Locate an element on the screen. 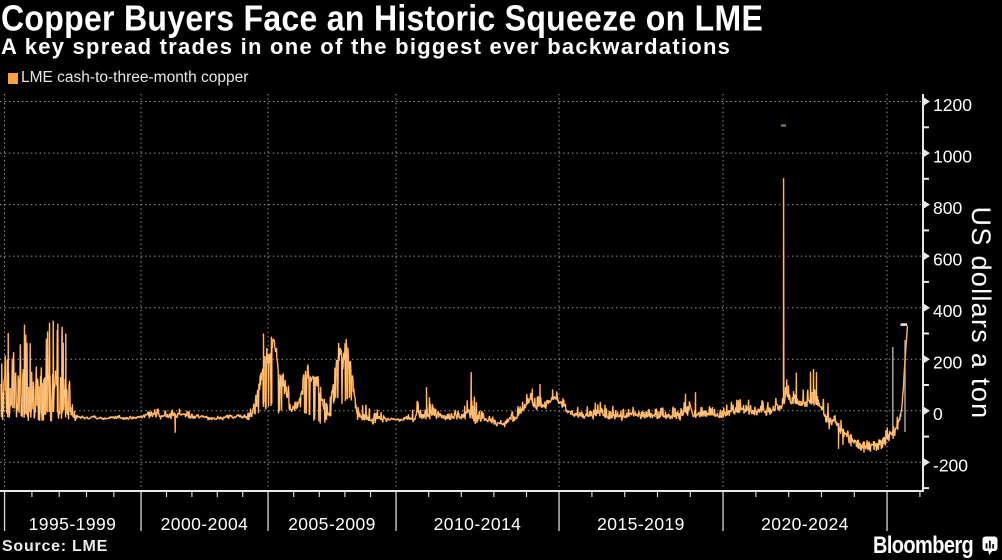 This screenshot has height=560, width=1002. svg-text: 2005-2009 is located at coordinates (332, 524).